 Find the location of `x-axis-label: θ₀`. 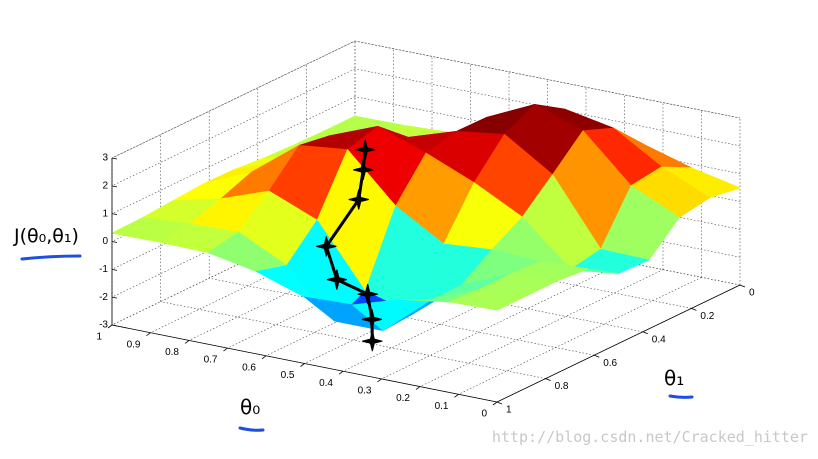

x-axis-label: θ₀ is located at coordinates (250, 407).